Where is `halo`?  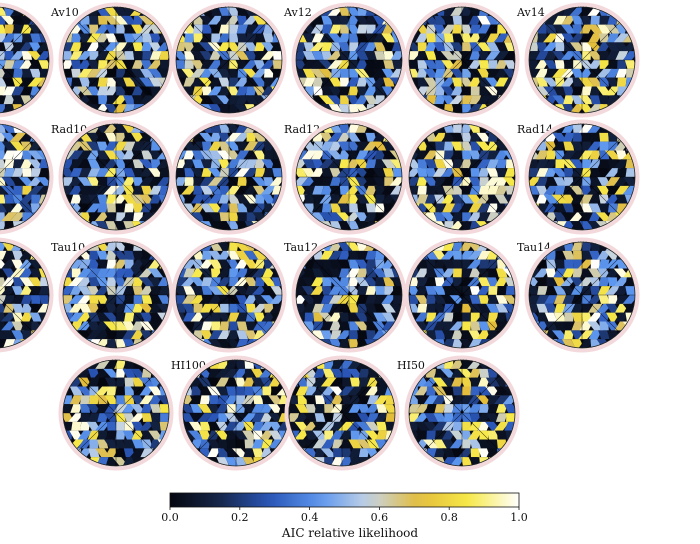
halo is located at coordinates (27, 295).